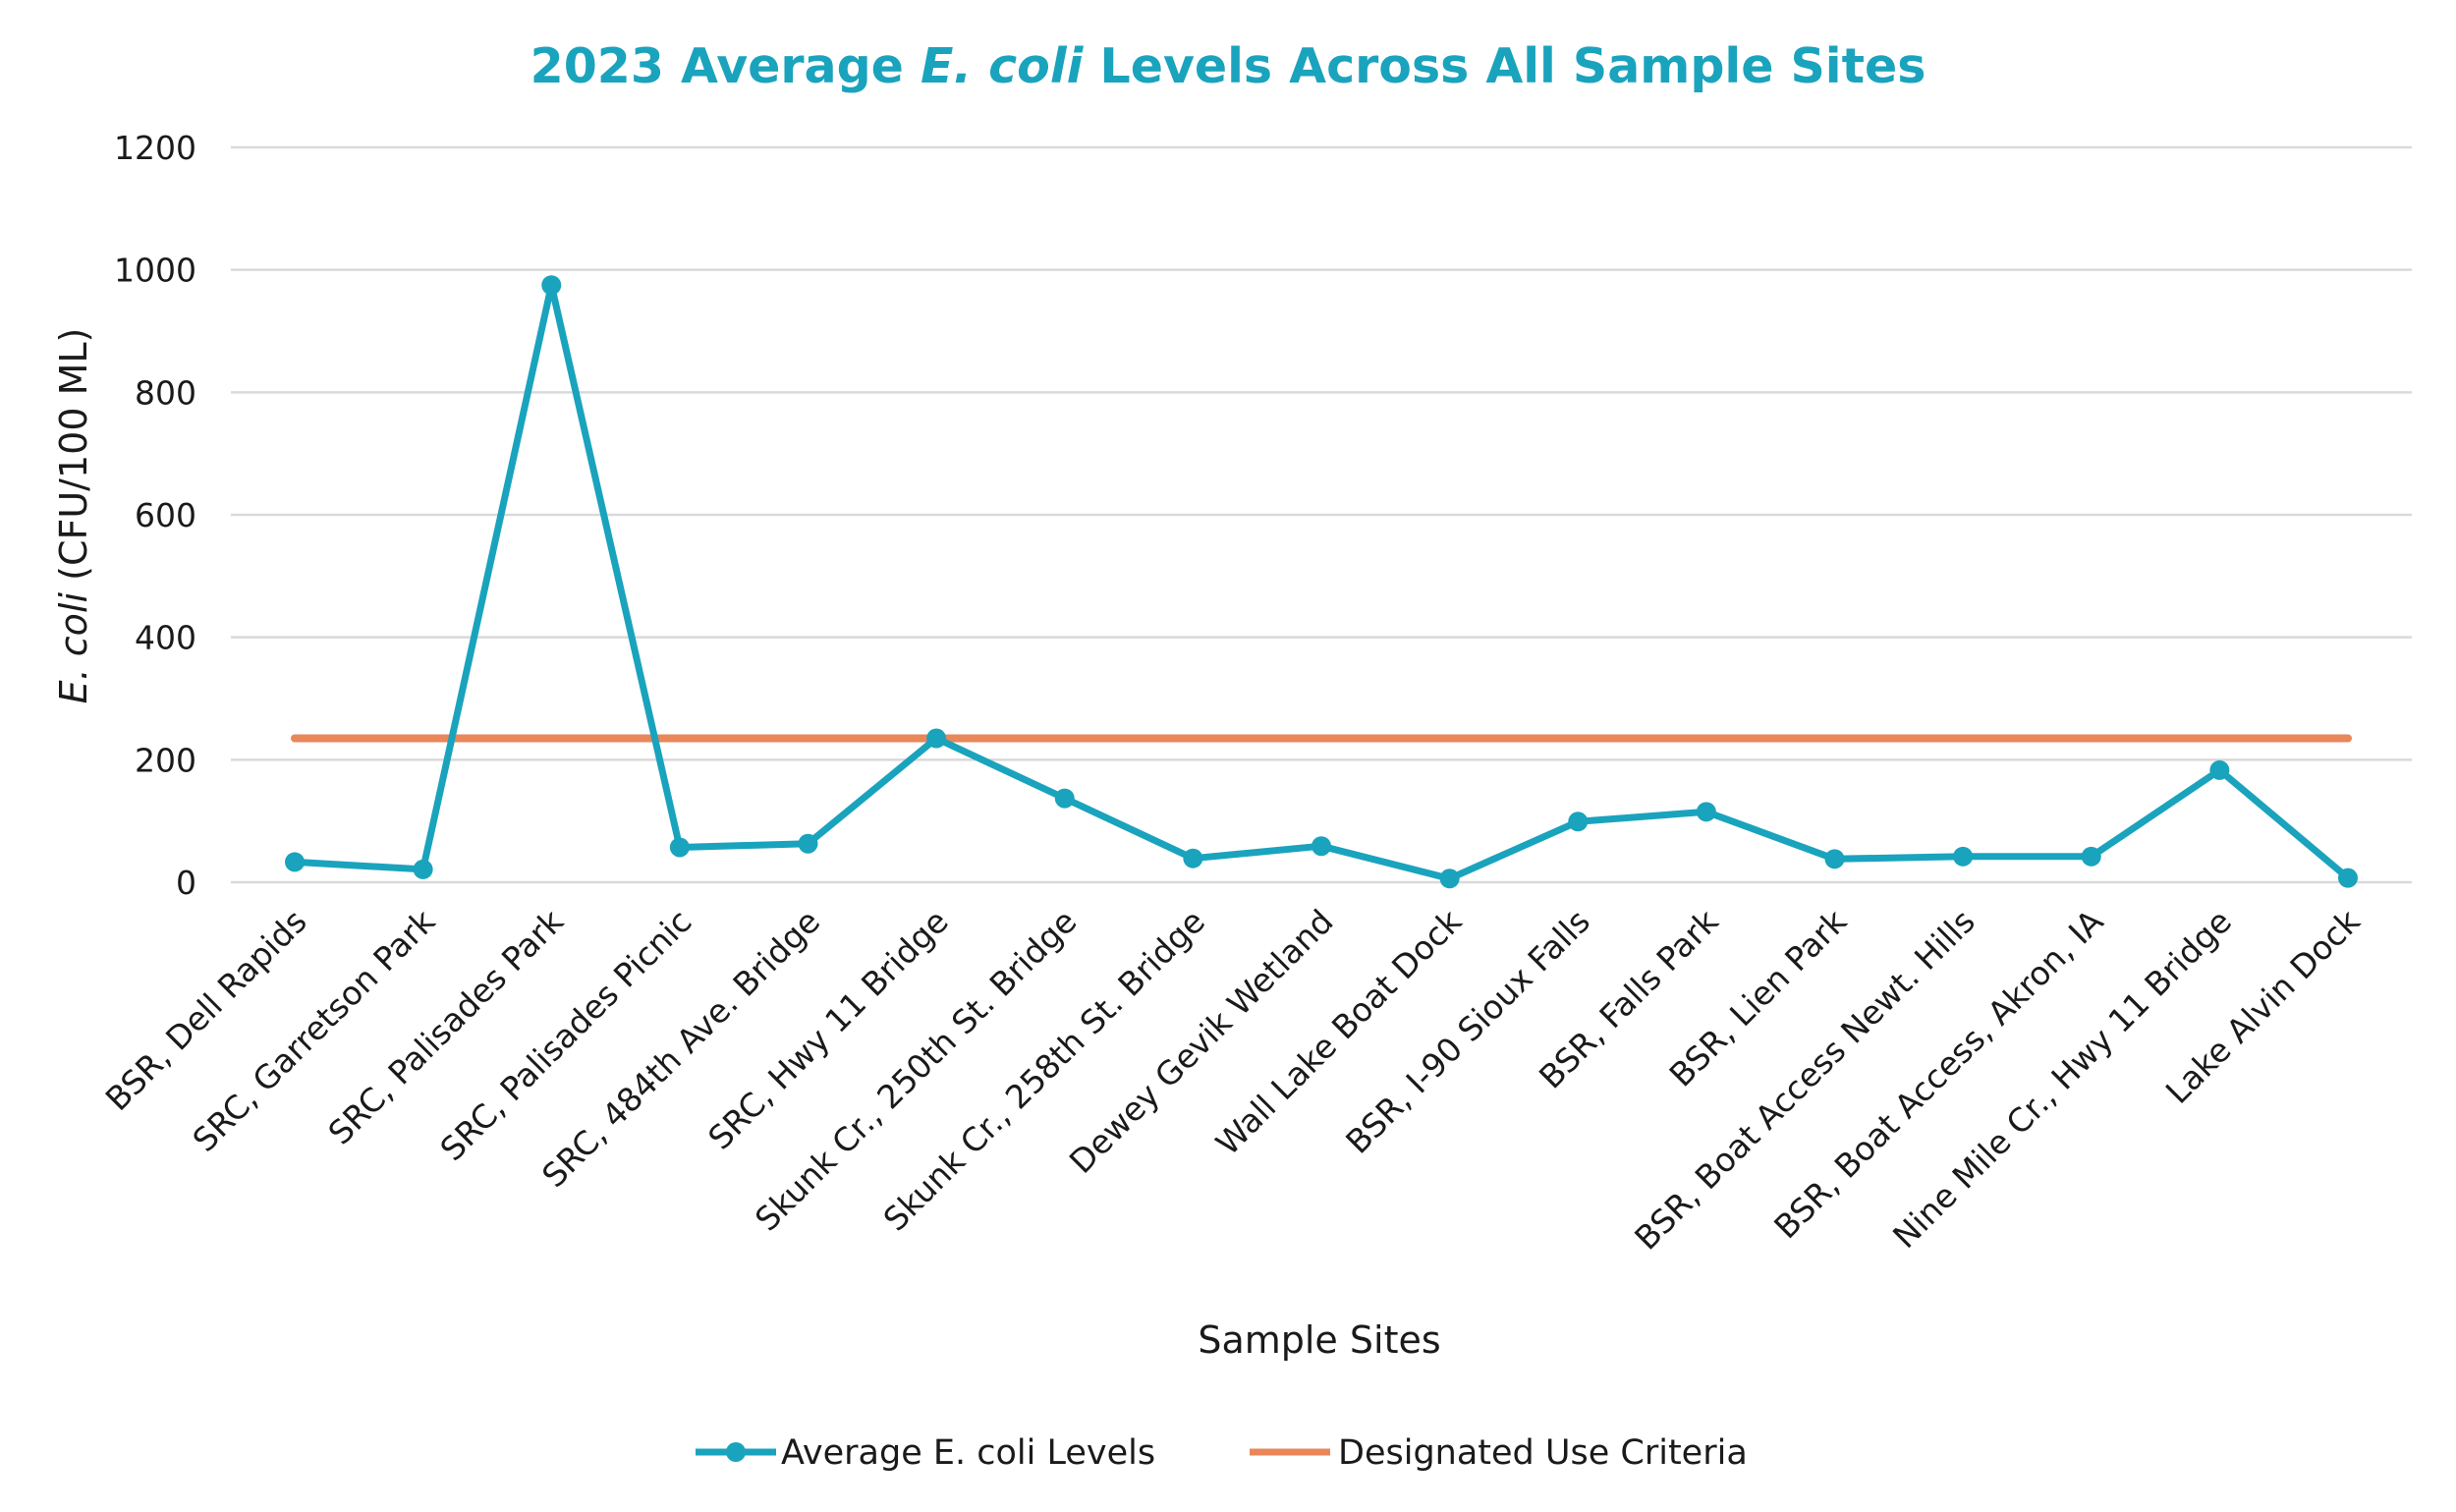 The image size is (2456, 1512). I want to click on x-tick-label: Wall Lake Boat Dock, so click(1339, 1031).